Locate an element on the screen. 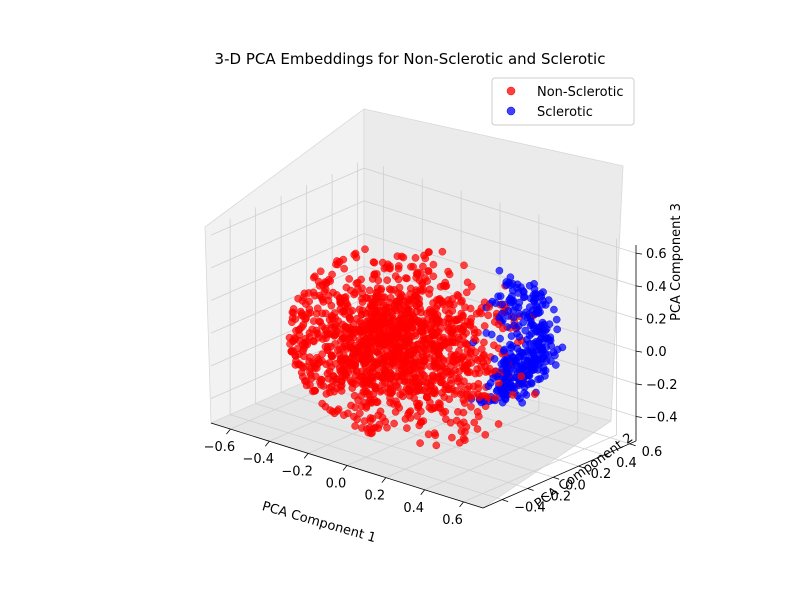 The width and height of the screenshot is (800, 600). x-grid-line-floor is located at coordinates (540, 468).